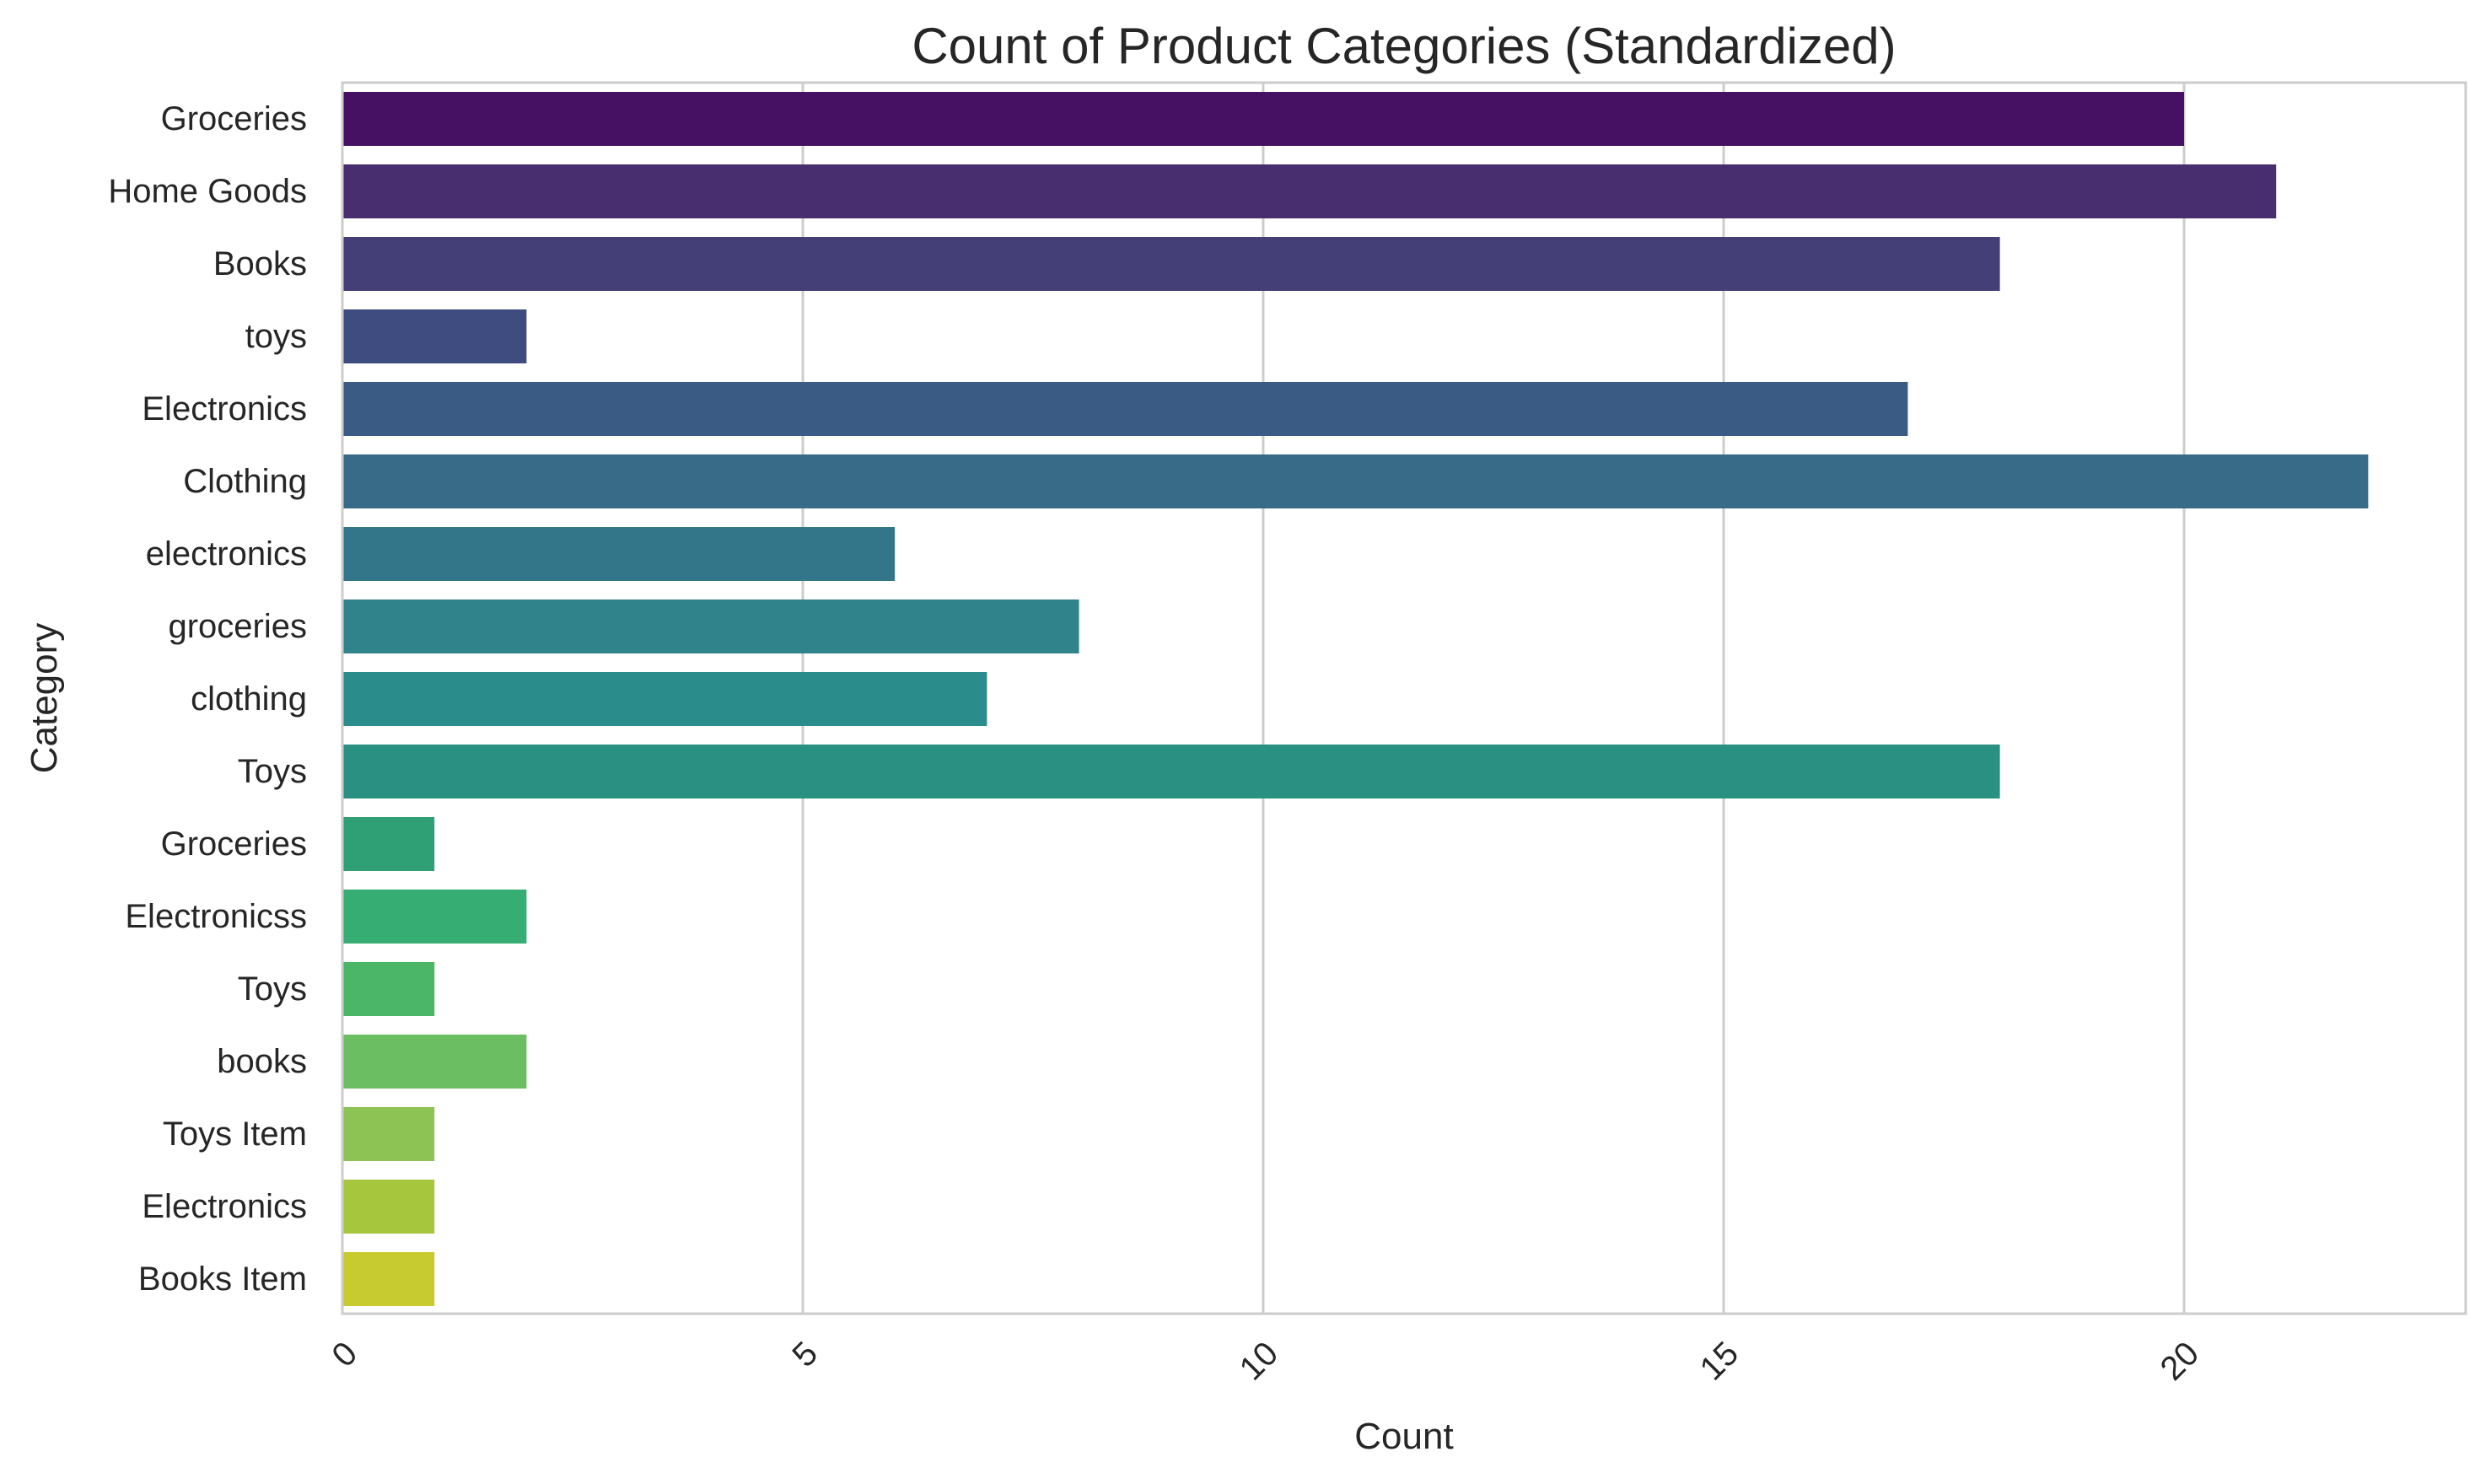  Describe the element at coordinates (227, 554) in the screenshot. I see `y-tick-label: electronics` at that location.